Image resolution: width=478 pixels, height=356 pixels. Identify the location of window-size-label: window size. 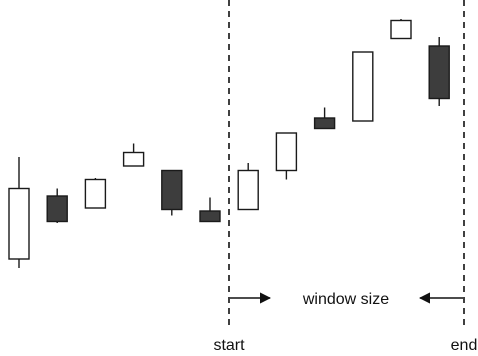
(345, 299).